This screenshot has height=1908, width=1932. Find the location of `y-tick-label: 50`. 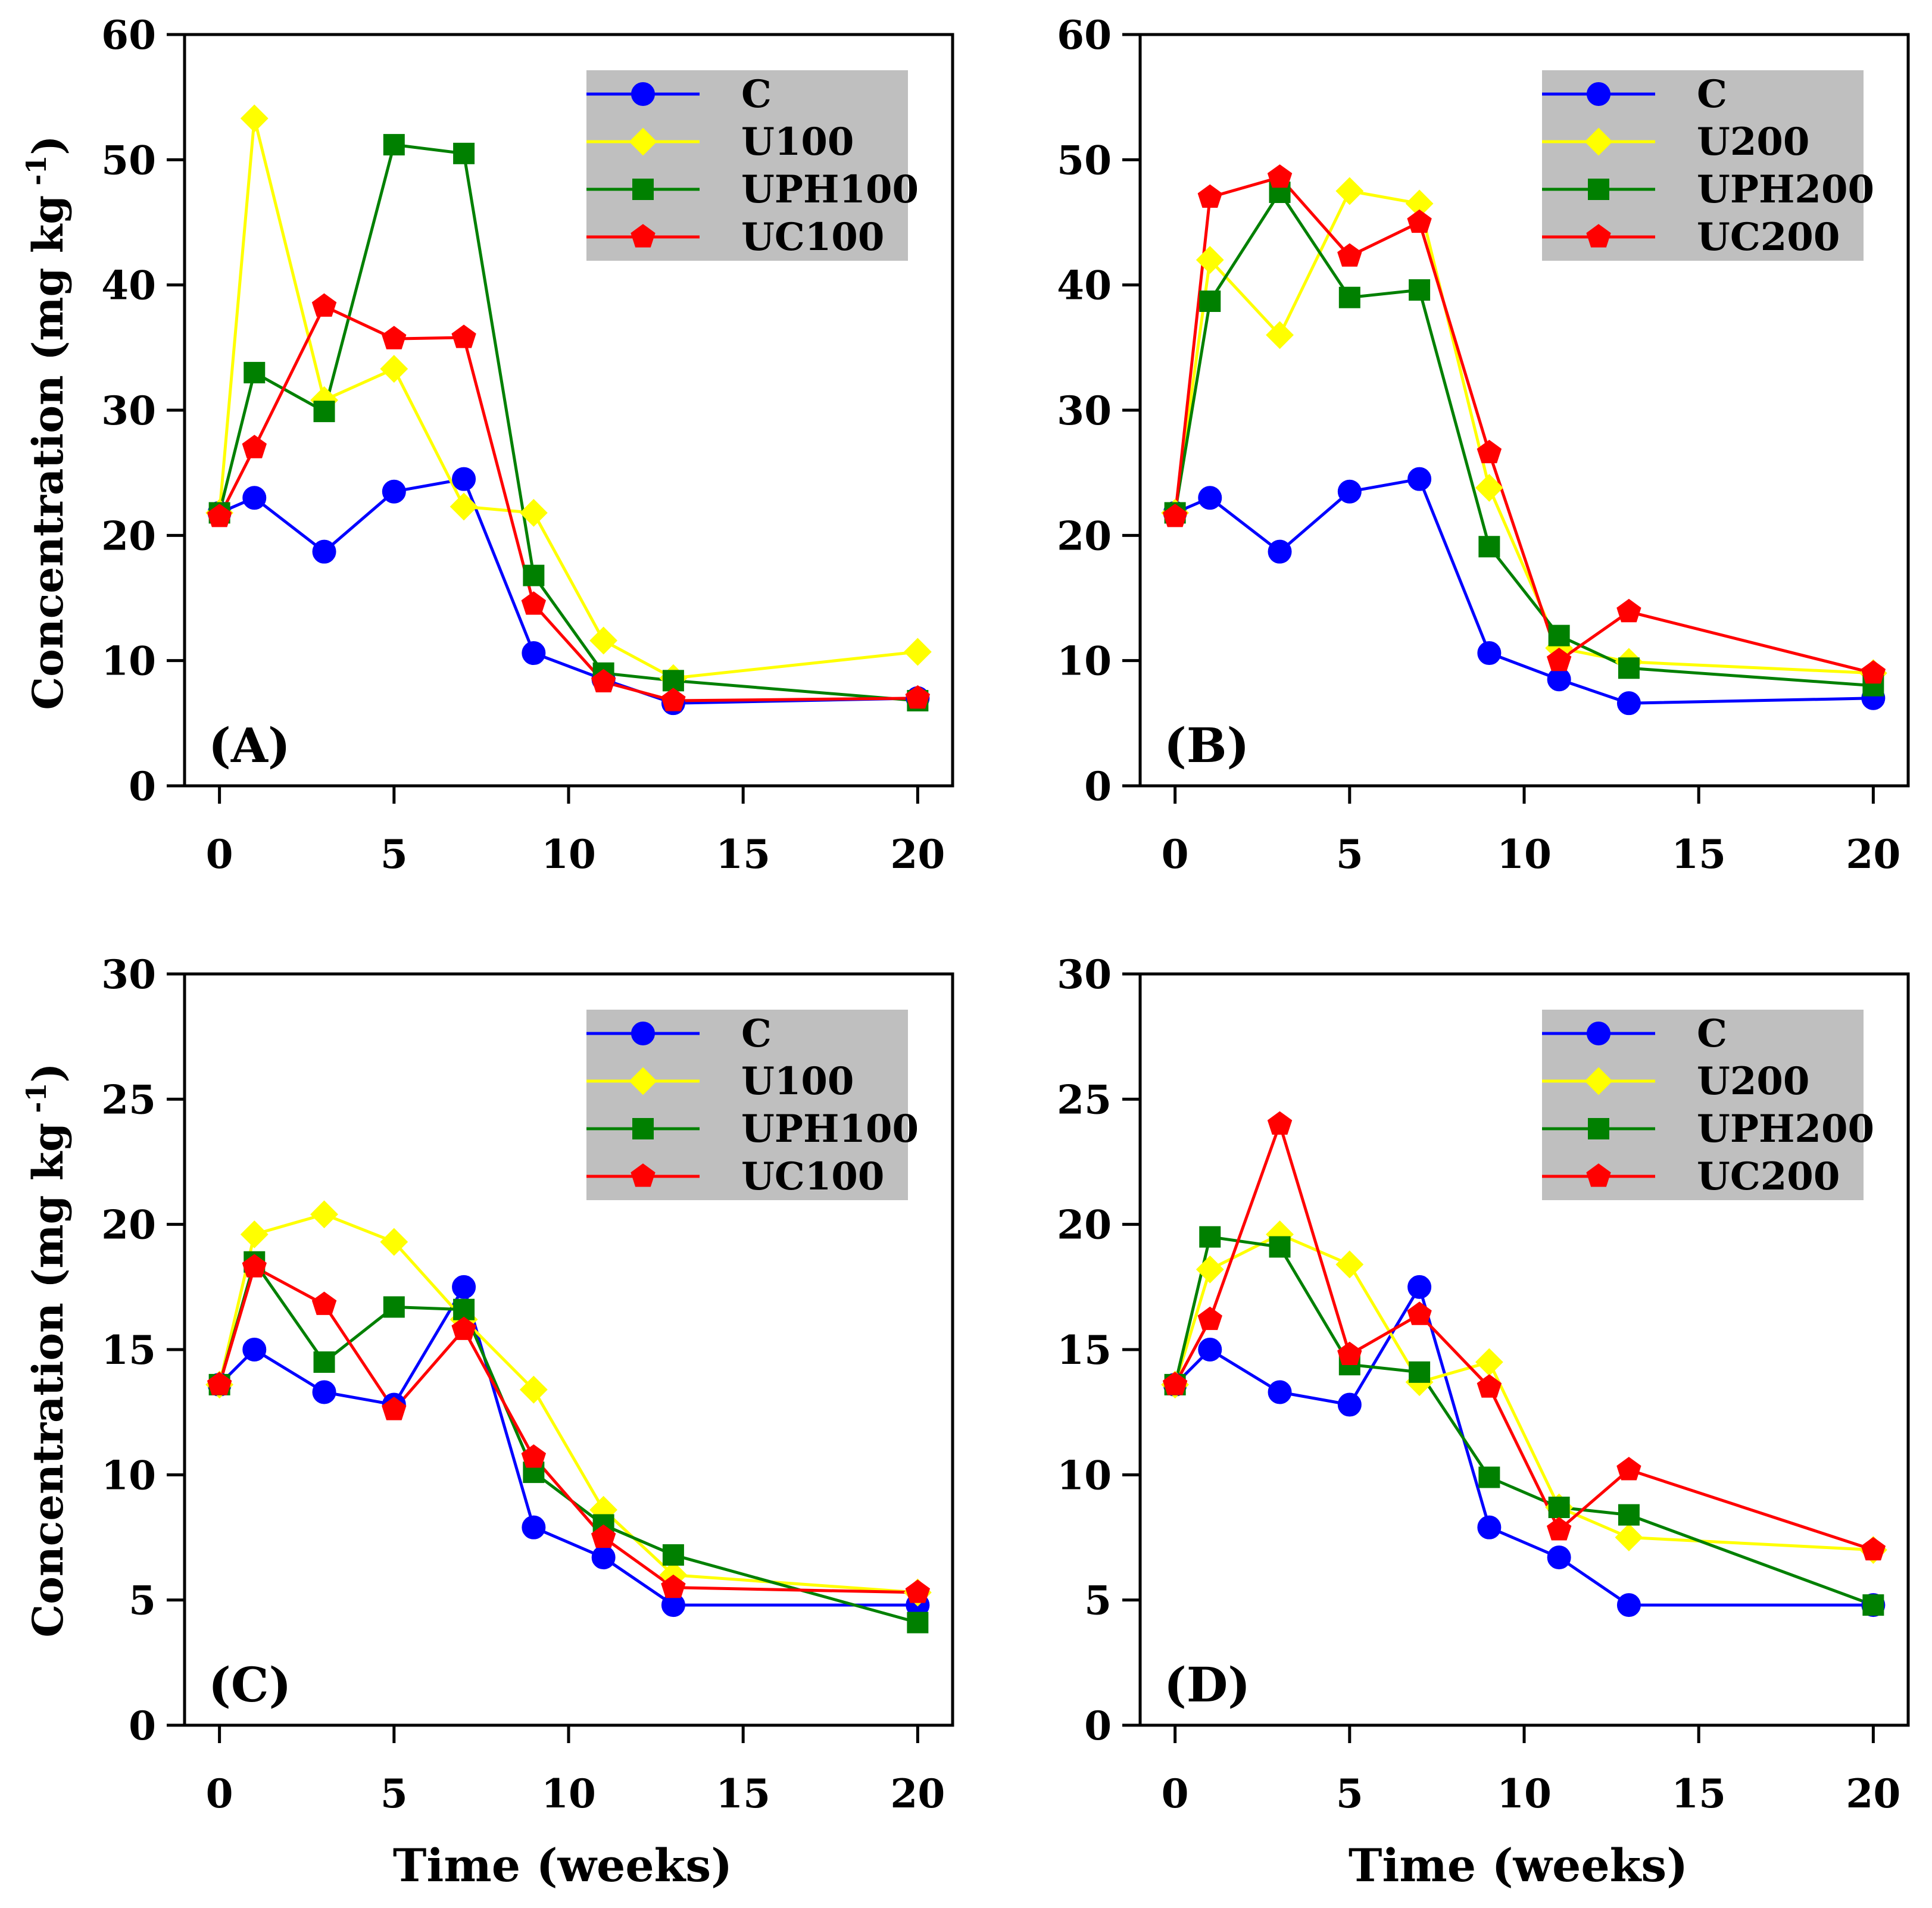

y-tick-label: 50 is located at coordinates (128, 160).